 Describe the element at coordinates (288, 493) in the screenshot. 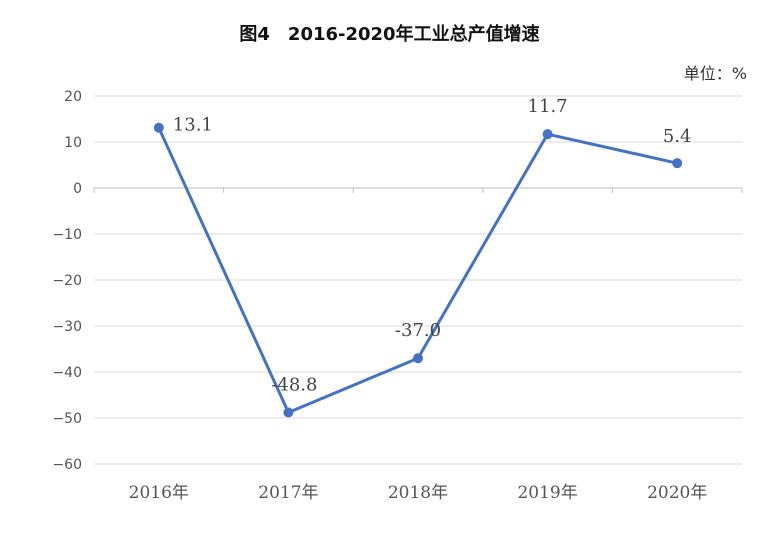

I see `x-tick-label: 2017年` at that location.